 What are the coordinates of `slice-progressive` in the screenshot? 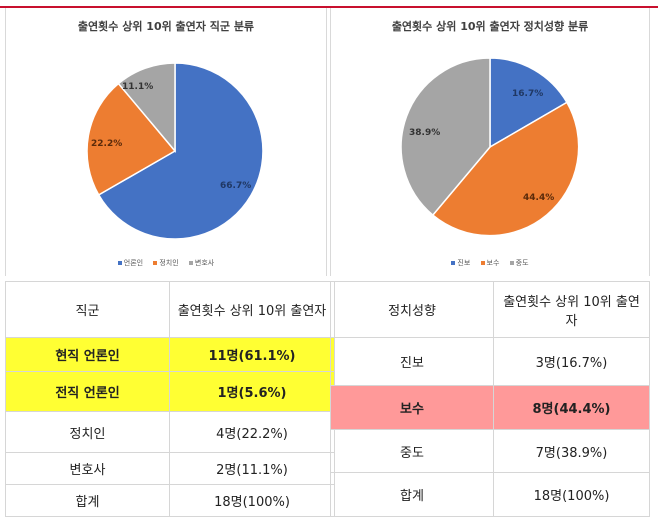 It's located at (528, 103).